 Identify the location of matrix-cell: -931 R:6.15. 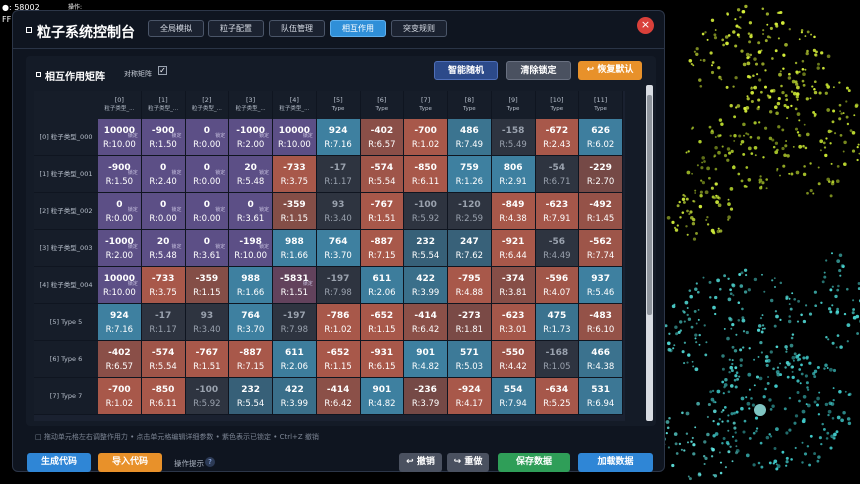
(382, 359).